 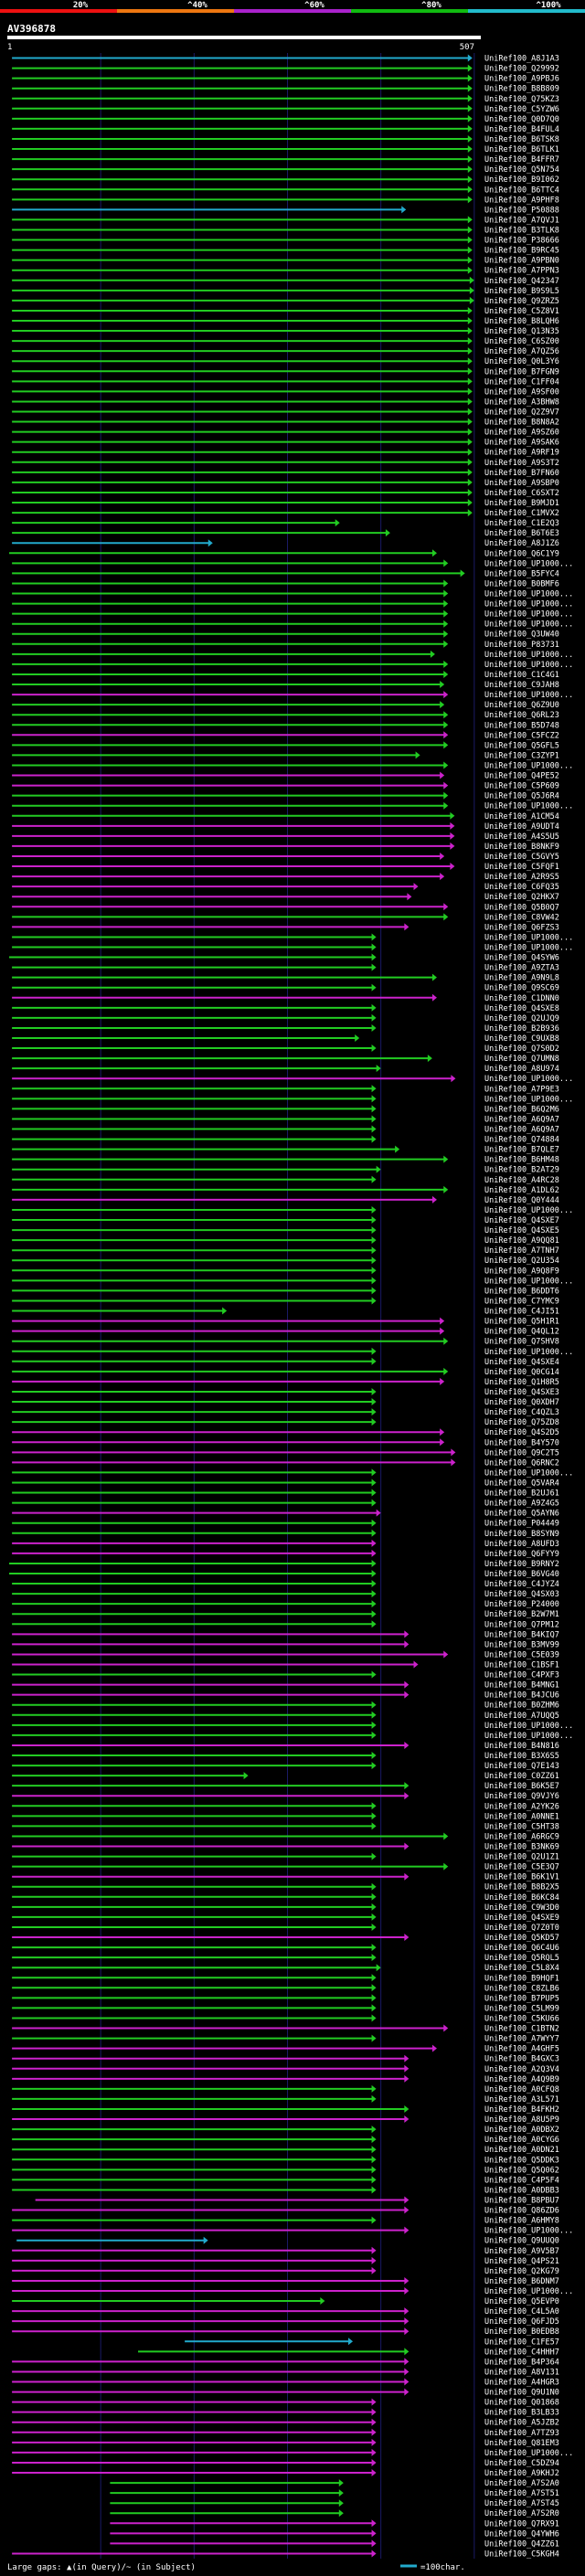 I want to click on hit-label: UniRef100_Q9ZRZ5, so click(x=521, y=301).